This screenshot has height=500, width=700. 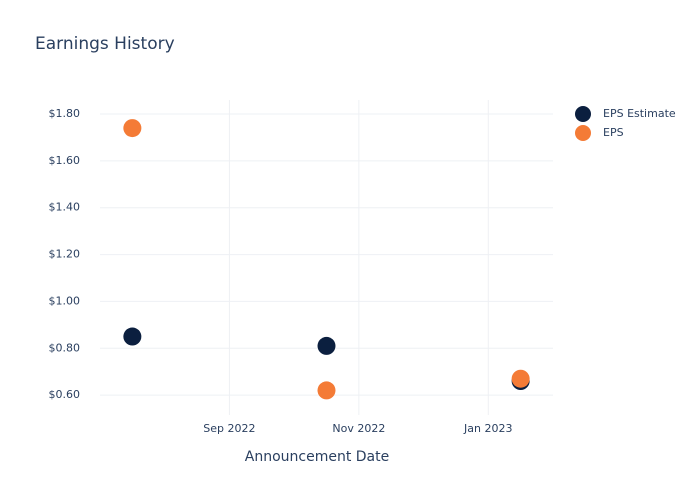 I want to click on y-tick-label: $1.60, so click(x=65, y=160).